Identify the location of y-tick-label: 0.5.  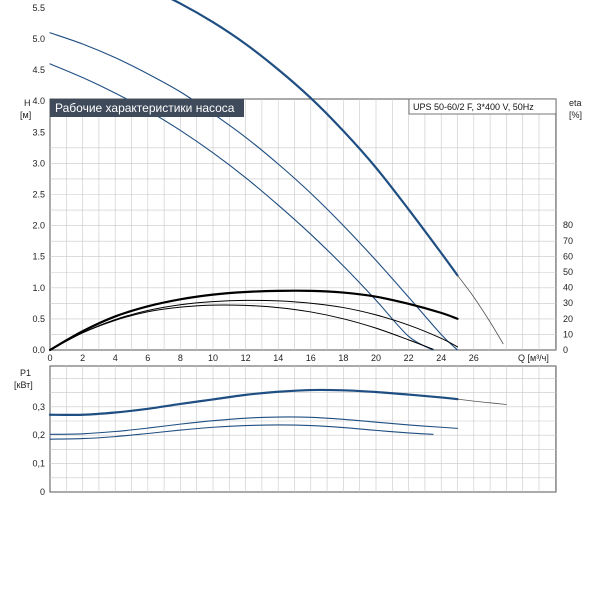
(38, 319).